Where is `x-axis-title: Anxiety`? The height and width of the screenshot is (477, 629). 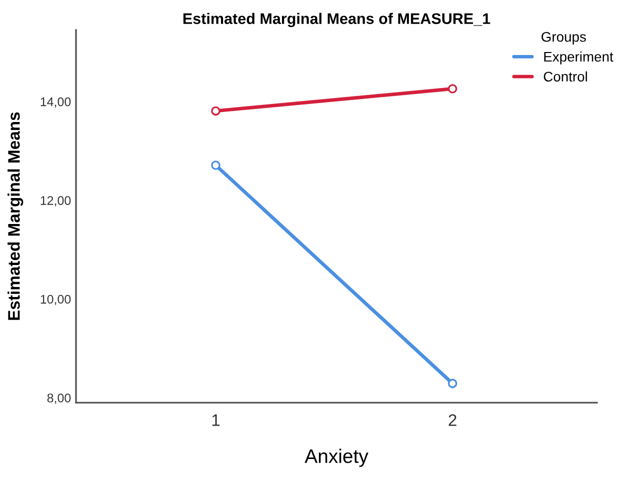
x-axis-title: Anxiety is located at coordinates (336, 457).